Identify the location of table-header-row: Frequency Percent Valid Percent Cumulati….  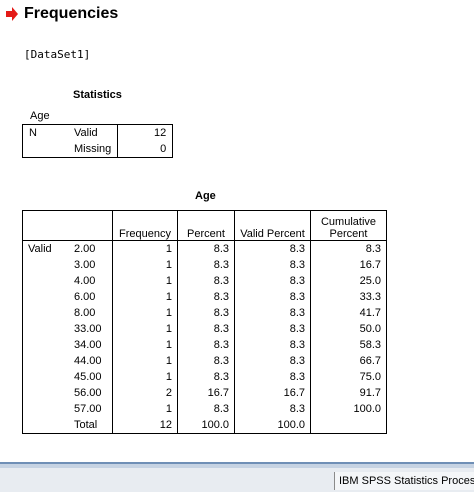
(204, 225).